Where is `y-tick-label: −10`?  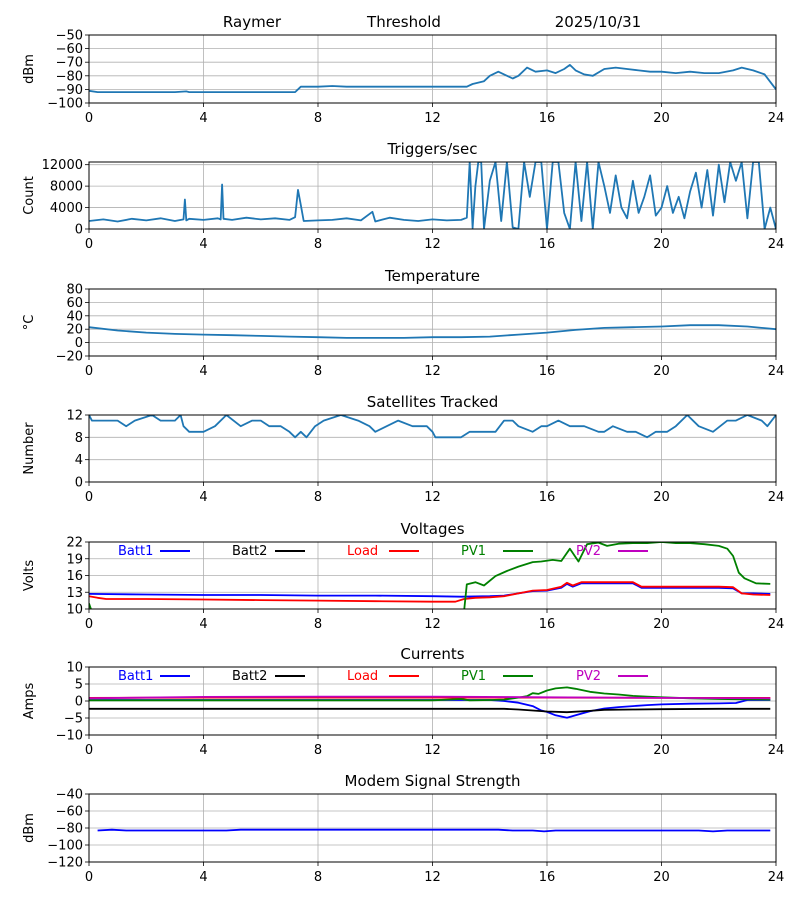 y-tick-label: −10 is located at coordinates (69, 736).